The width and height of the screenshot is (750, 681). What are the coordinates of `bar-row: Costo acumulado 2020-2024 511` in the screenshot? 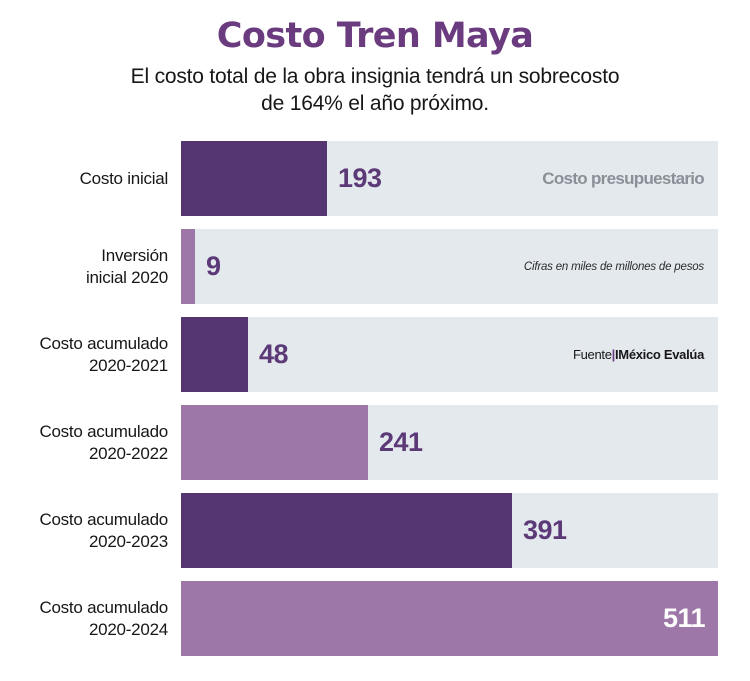 It's located at (375, 618).